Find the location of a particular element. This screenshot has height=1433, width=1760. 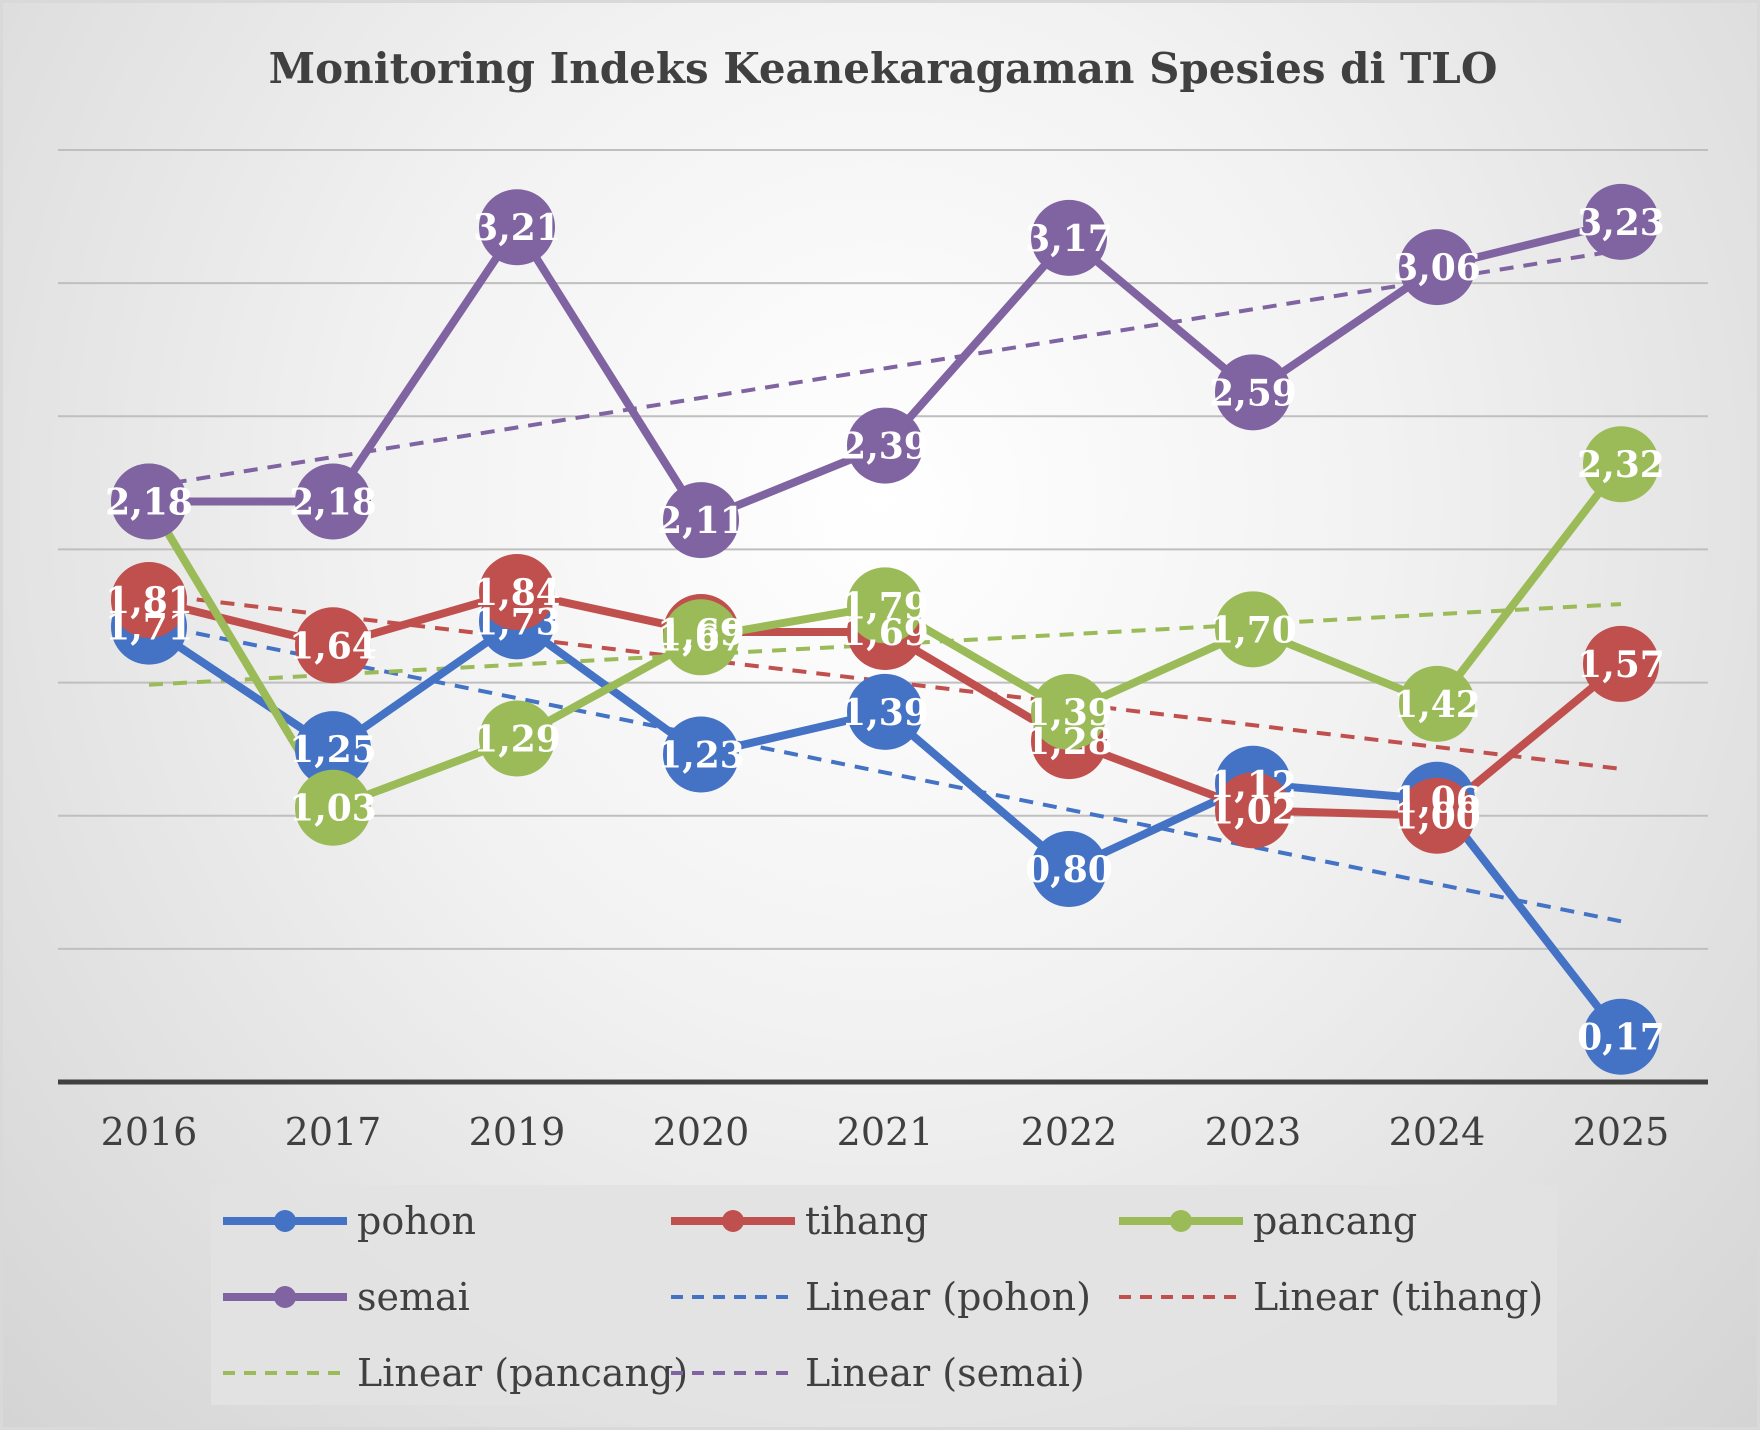

data-label-pancang: 1,70 is located at coordinates (1253, 630).